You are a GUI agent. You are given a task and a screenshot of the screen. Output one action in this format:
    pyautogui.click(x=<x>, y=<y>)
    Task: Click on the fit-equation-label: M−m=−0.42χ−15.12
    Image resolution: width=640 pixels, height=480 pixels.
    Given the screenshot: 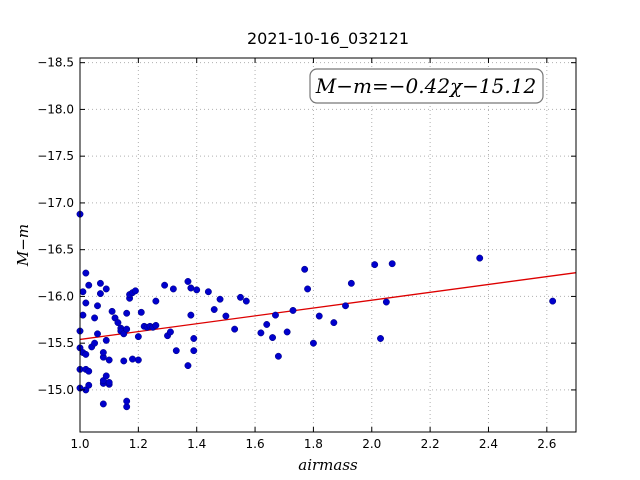 What is the action you would take?
    pyautogui.click(x=425, y=86)
    